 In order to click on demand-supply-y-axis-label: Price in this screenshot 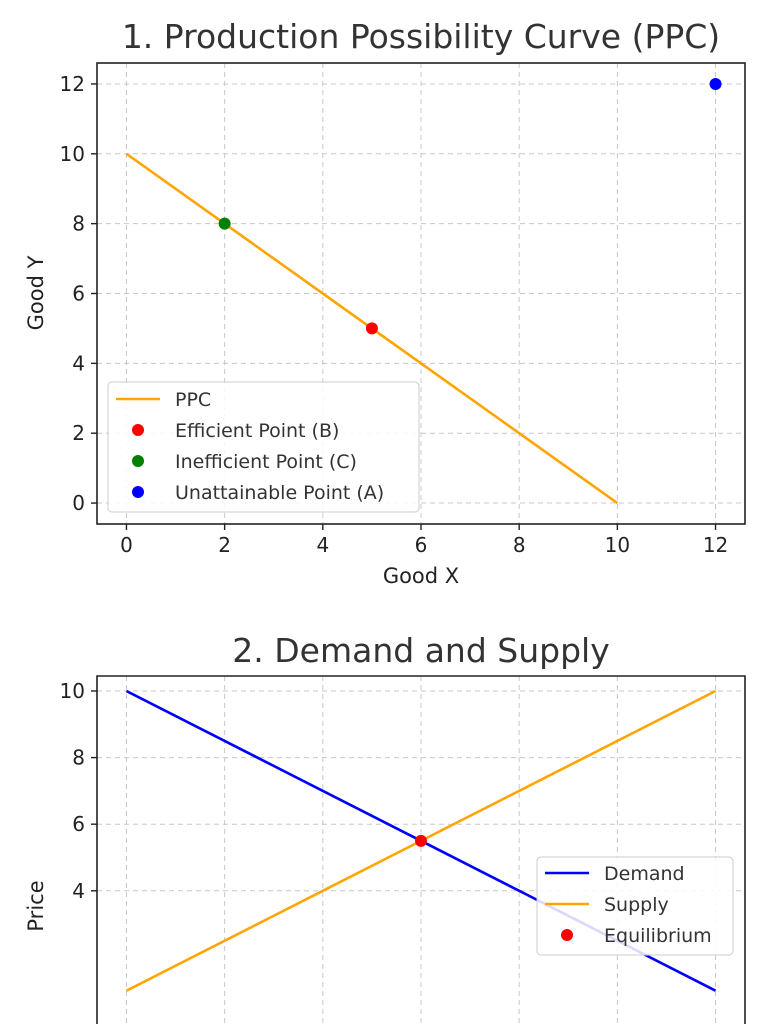, I will do `click(36, 905)`.